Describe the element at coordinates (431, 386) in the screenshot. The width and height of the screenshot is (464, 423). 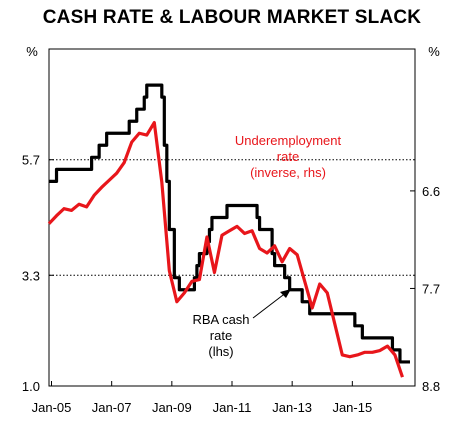
I see `right-tick-label: 8.8` at that location.